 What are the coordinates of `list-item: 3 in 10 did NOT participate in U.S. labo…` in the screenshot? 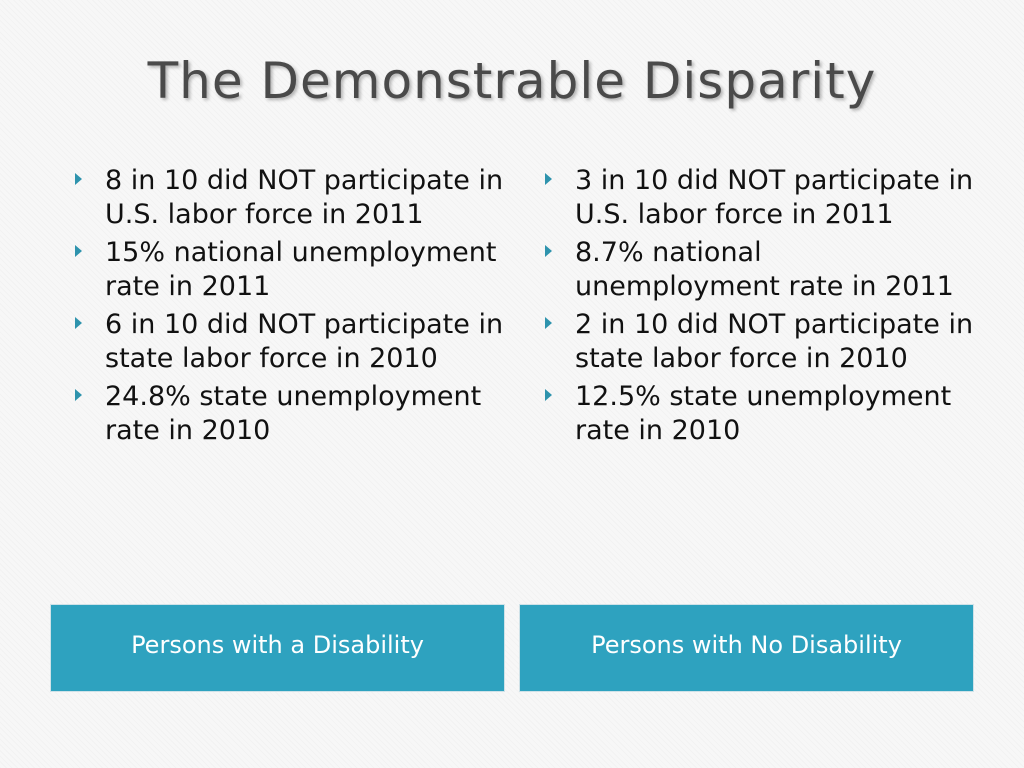 It's located at (760, 198).